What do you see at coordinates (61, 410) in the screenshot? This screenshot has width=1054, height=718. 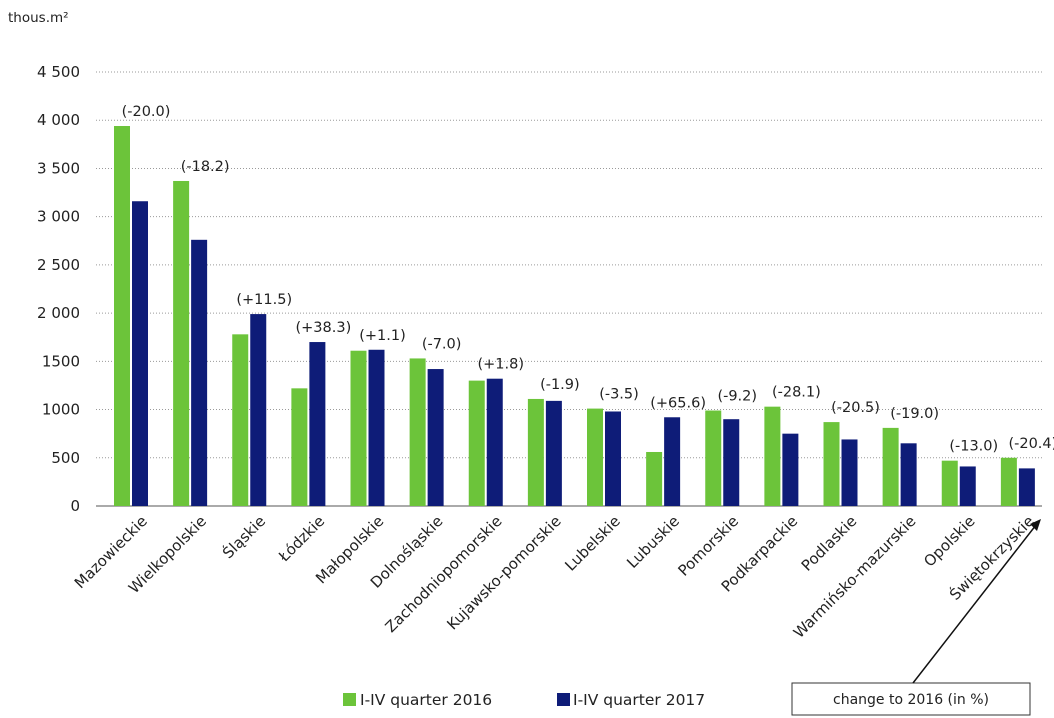 I see `y-tick-label: 1000` at bounding box center [61, 410].